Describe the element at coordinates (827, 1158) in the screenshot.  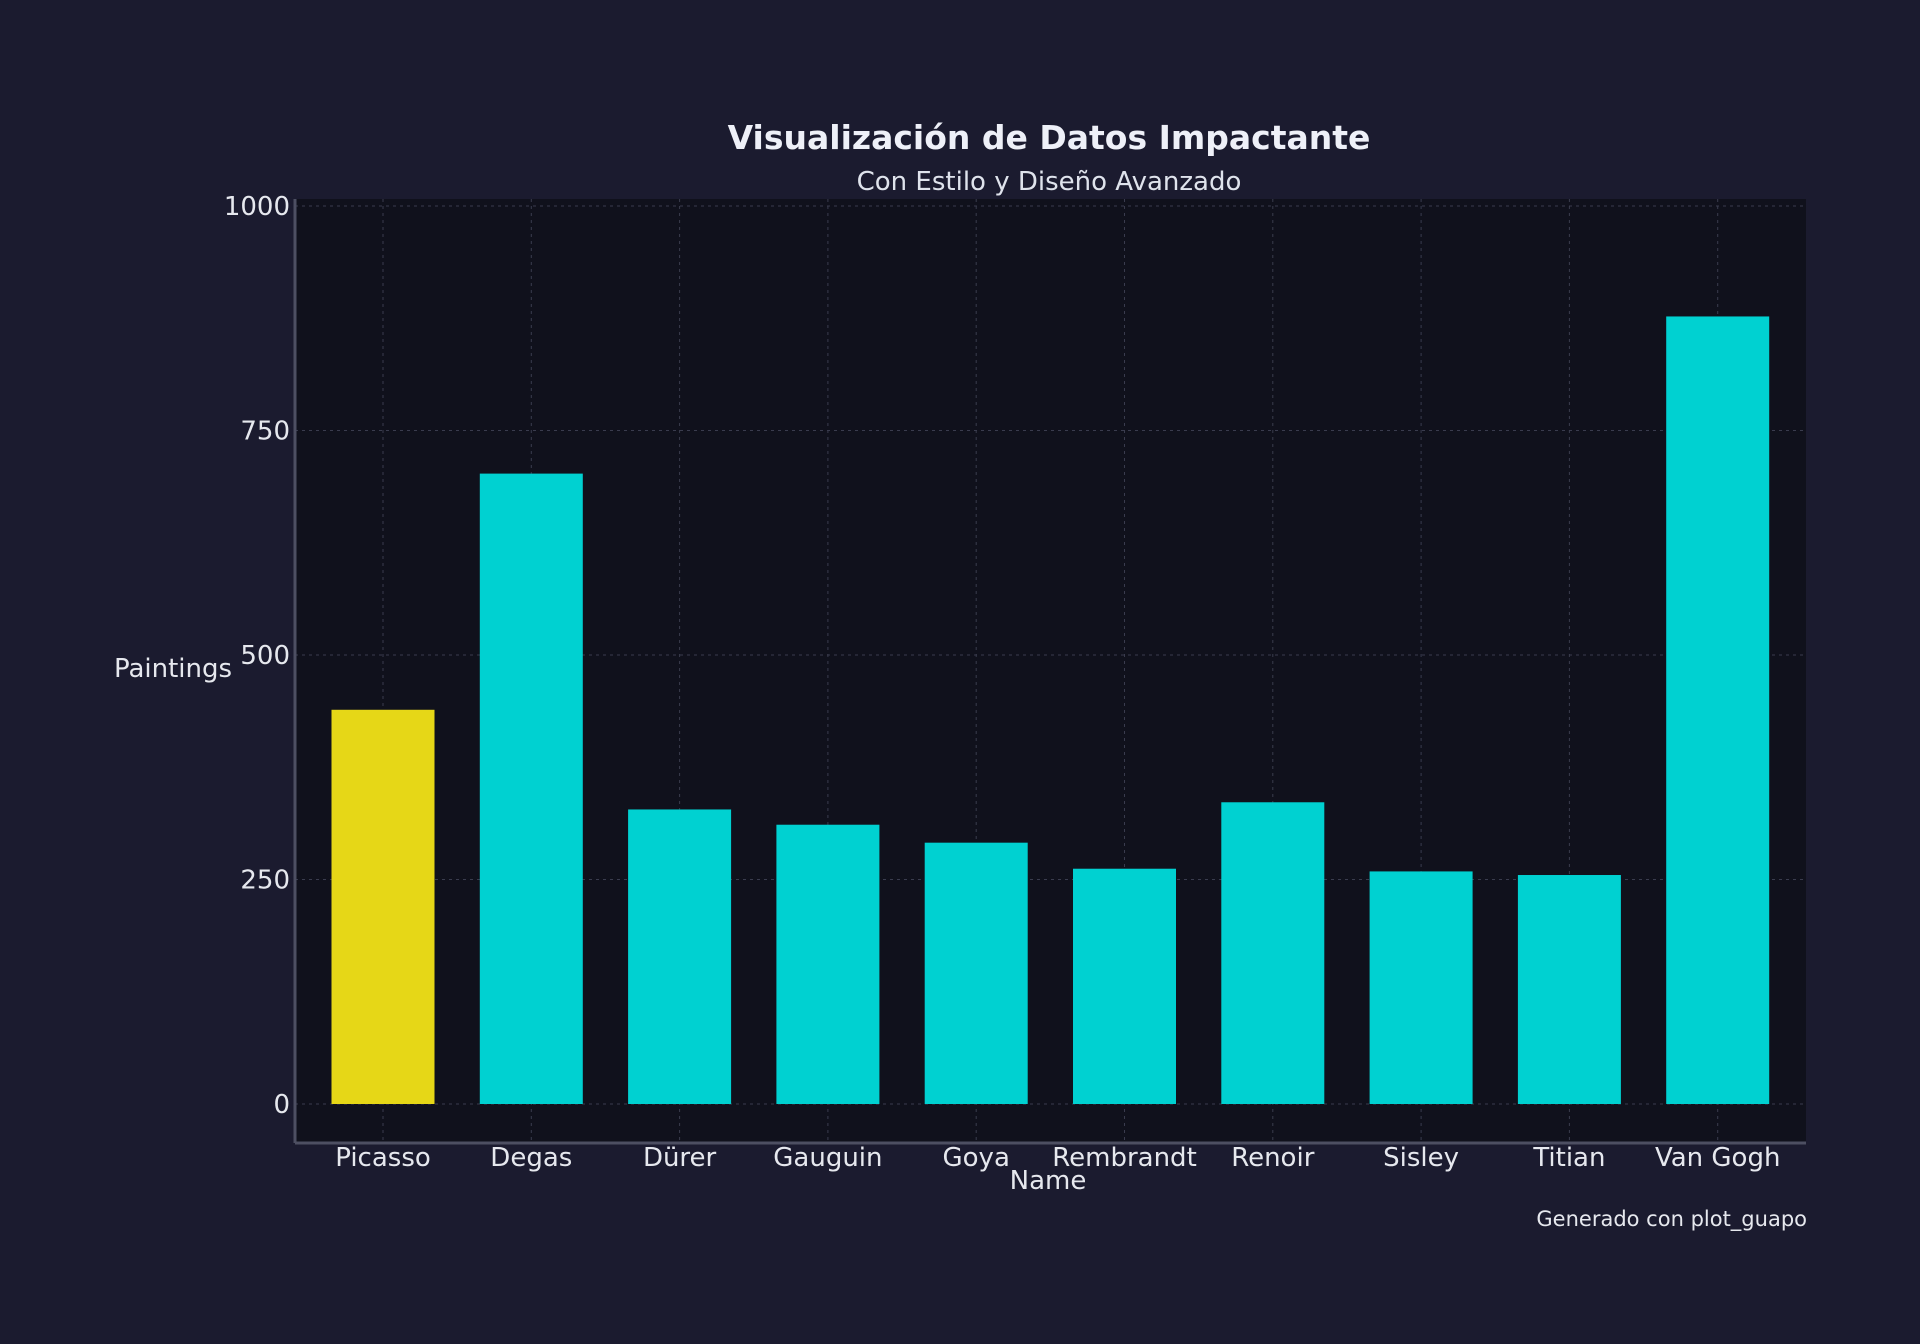
I see `x-tick-label: Gauguin` at that location.